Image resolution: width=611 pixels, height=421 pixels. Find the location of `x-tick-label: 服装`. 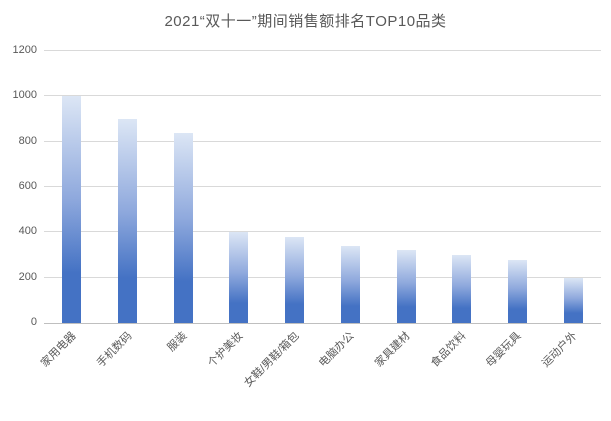

x-tick-label: 服装 is located at coordinates (177, 342).